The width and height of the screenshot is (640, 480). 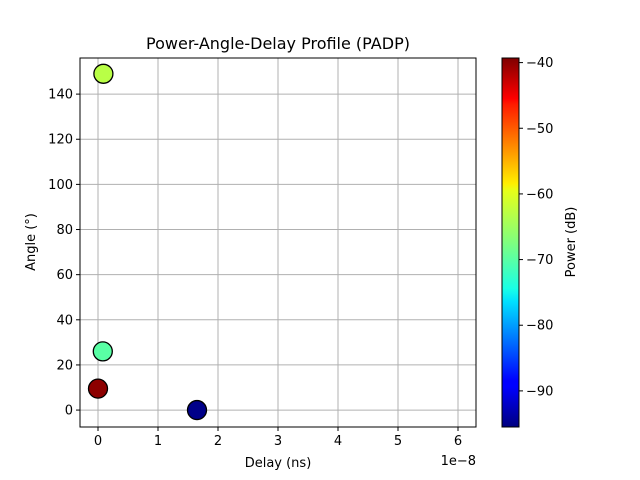 I want to click on y-tick-label: 60, so click(x=64, y=275).